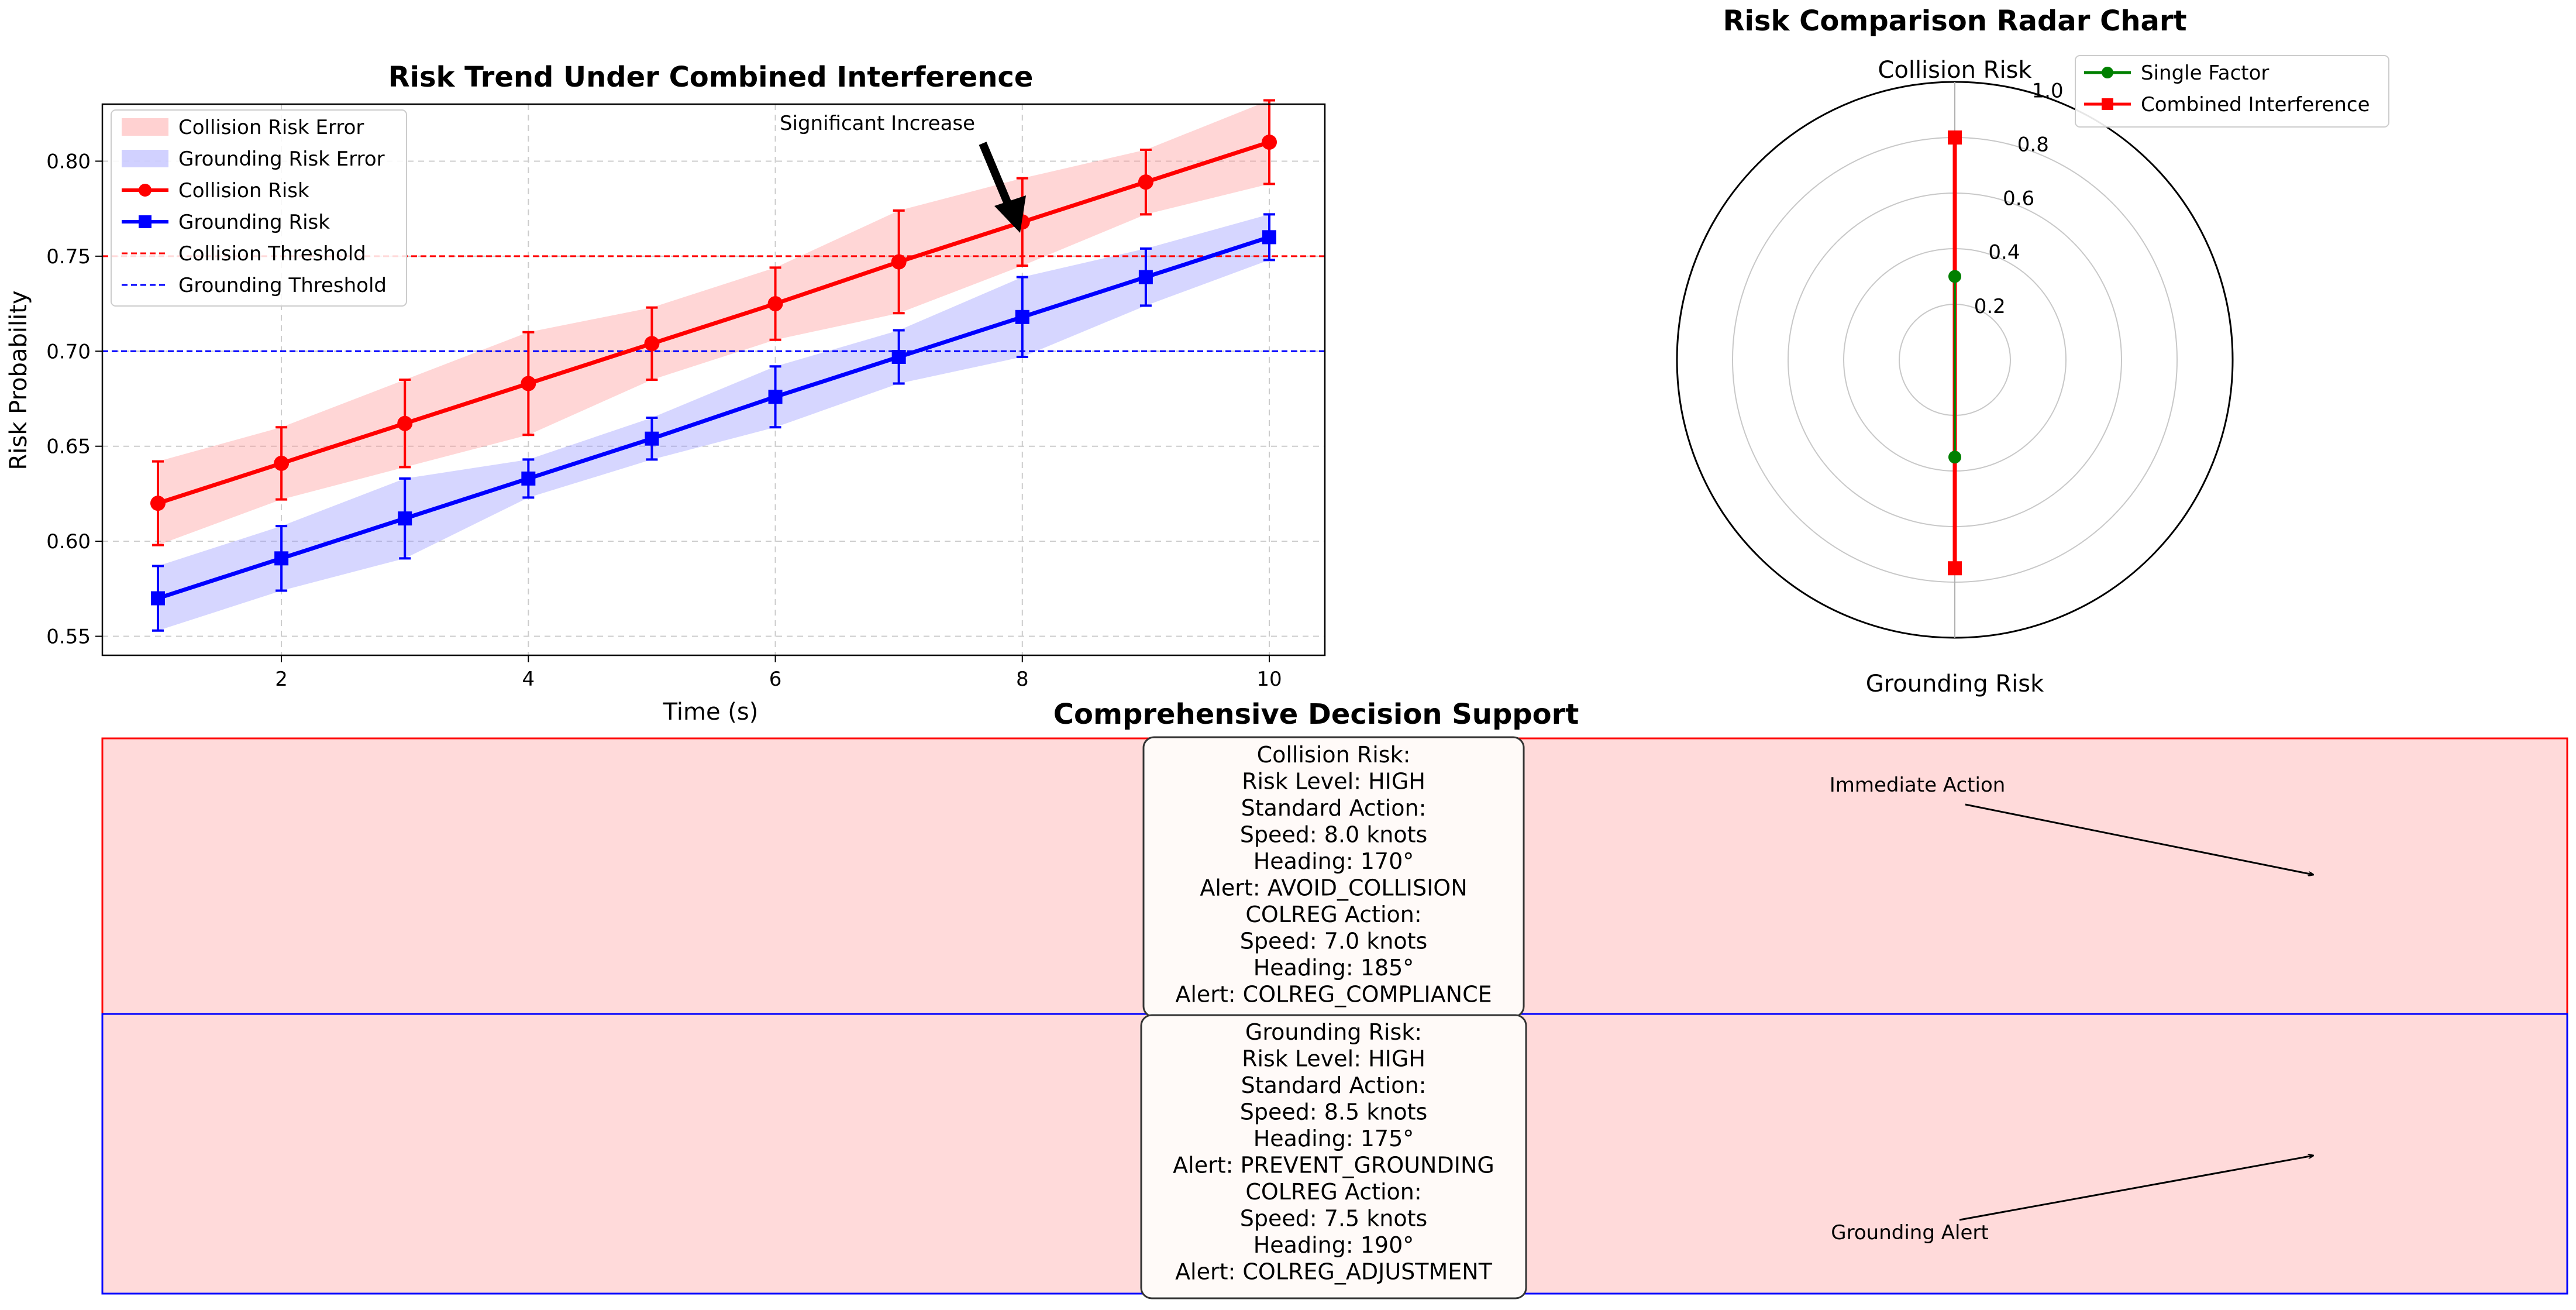  What do you see at coordinates (1954, 457) in the screenshot?
I see `single-factor-radar-point` at bounding box center [1954, 457].